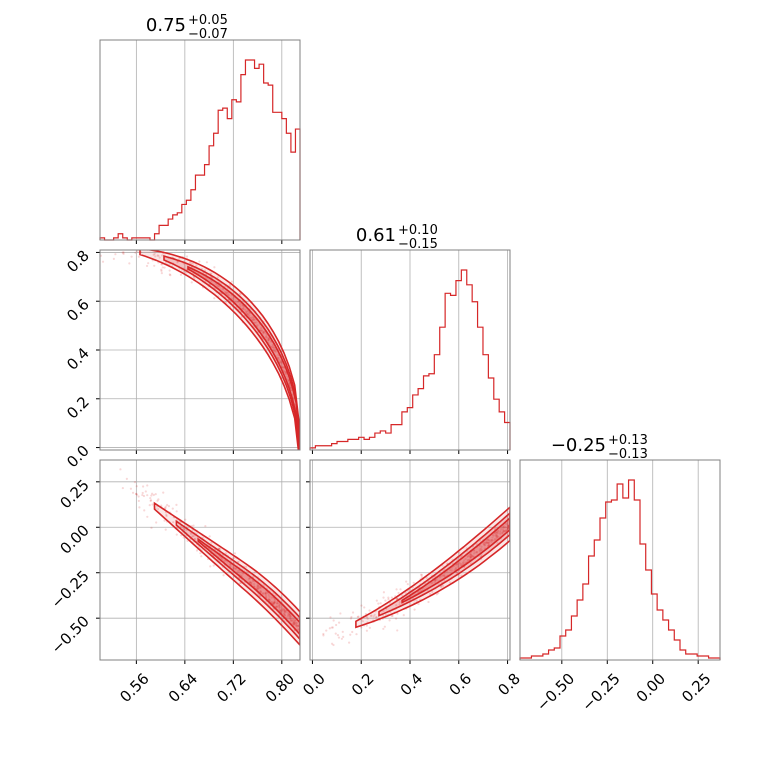 This screenshot has height=760, width=760. What do you see at coordinates (509, 685) in the screenshot?
I see `x-tick-label: 0.8` at bounding box center [509, 685].